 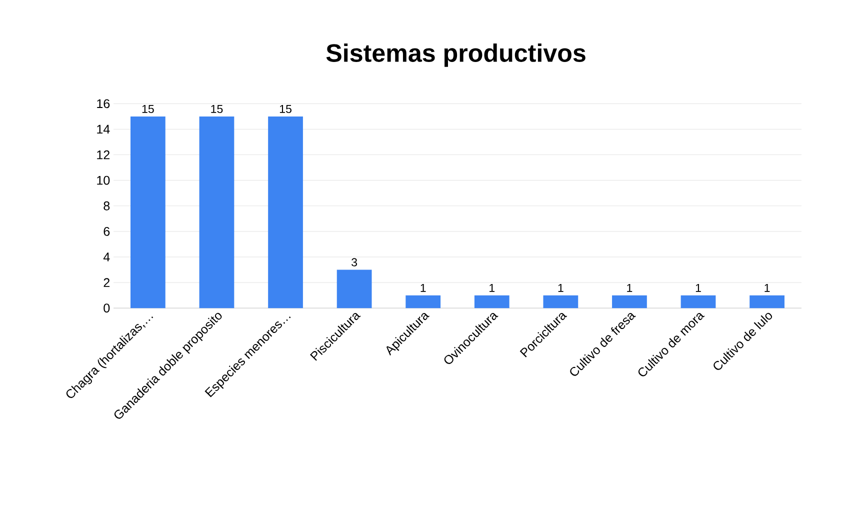 I want to click on chart-title: Sistemas productivos, so click(x=456, y=55).